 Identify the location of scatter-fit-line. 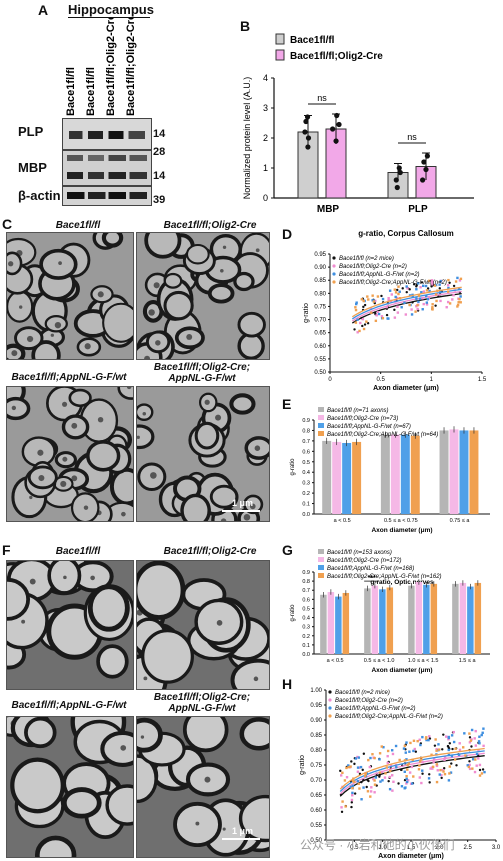
(412, 771).